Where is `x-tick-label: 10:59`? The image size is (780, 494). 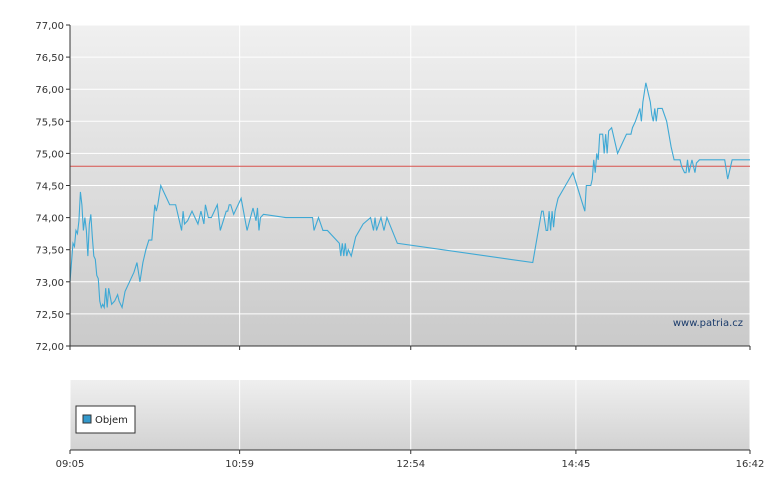
x-tick-label: 10:59 is located at coordinates (239, 464).